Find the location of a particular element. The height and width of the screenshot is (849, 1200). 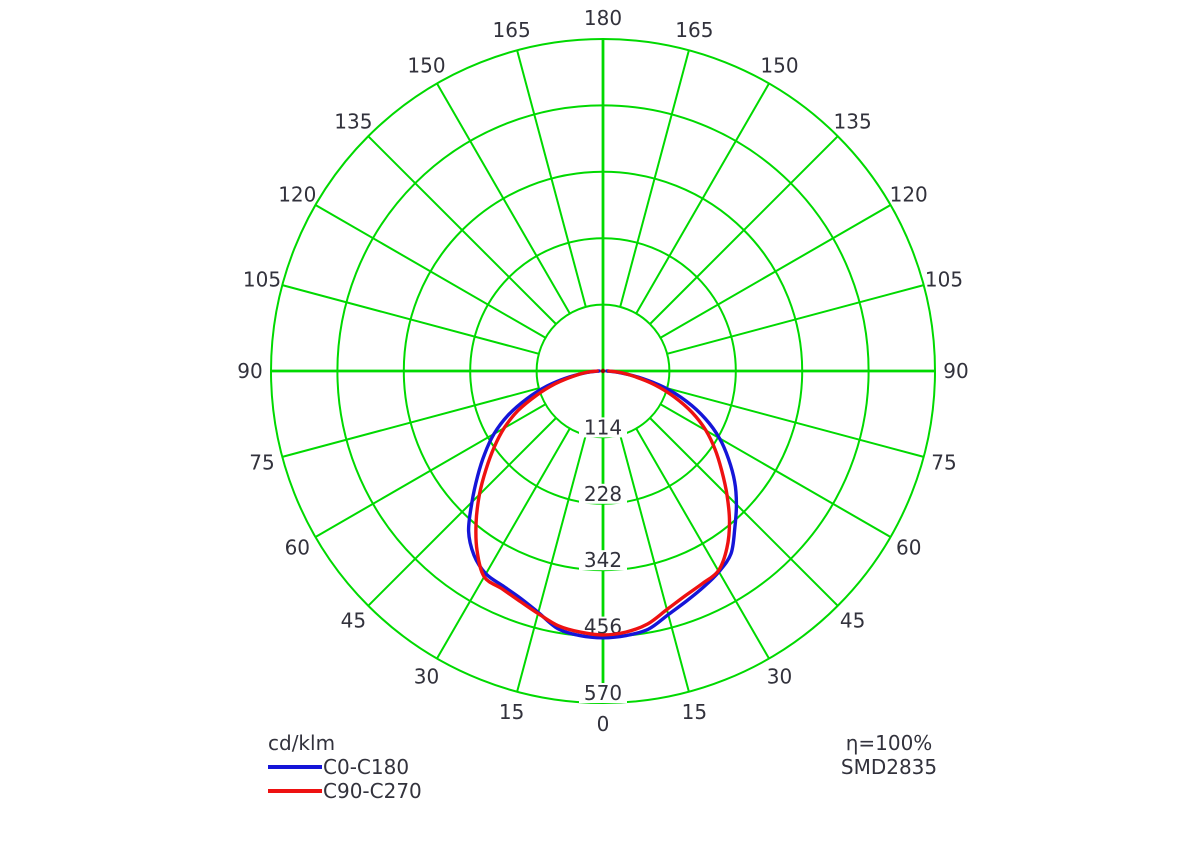

radial-label-228: 228 is located at coordinates (603, 494).